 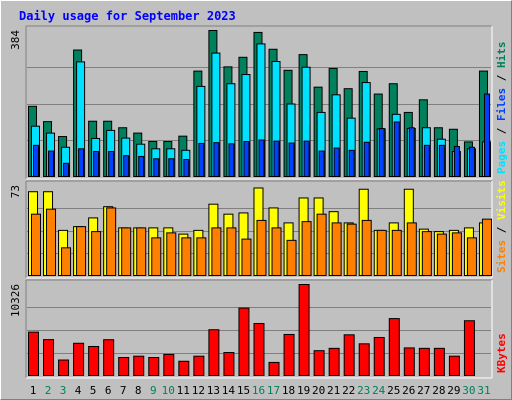 What do you see at coordinates (229, 390) in the screenshot?
I see `day-label: 14` at bounding box center [229, 390].